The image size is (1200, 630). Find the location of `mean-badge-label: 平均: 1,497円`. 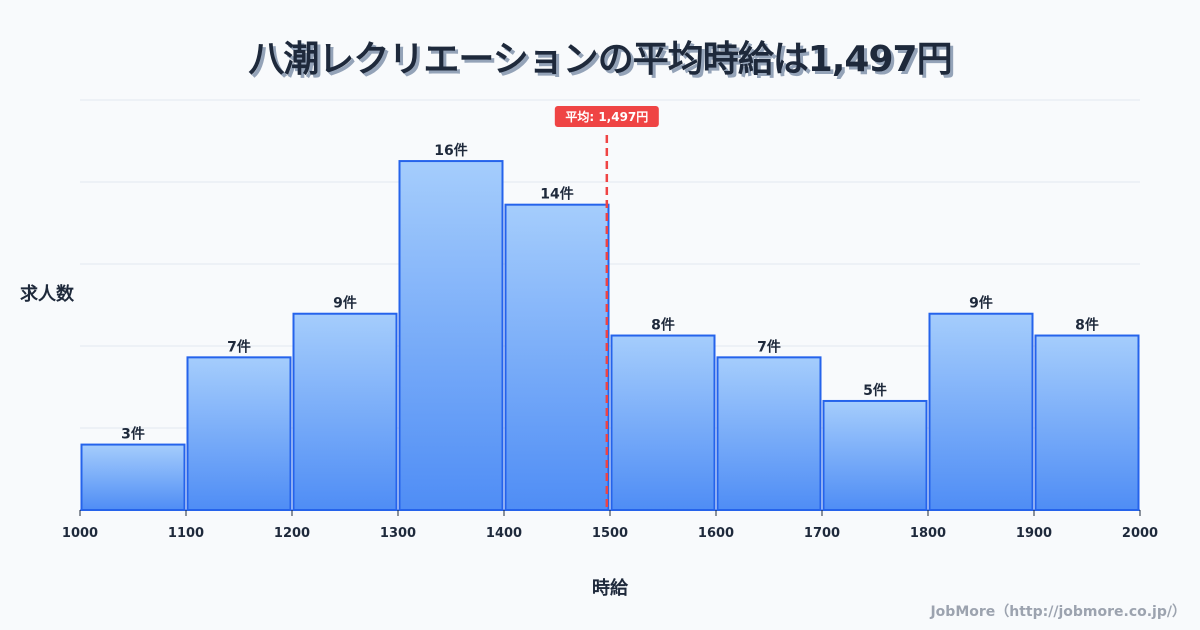

mean-badge-label: 平均: 1,497円 is located at coordinates (606, 116).